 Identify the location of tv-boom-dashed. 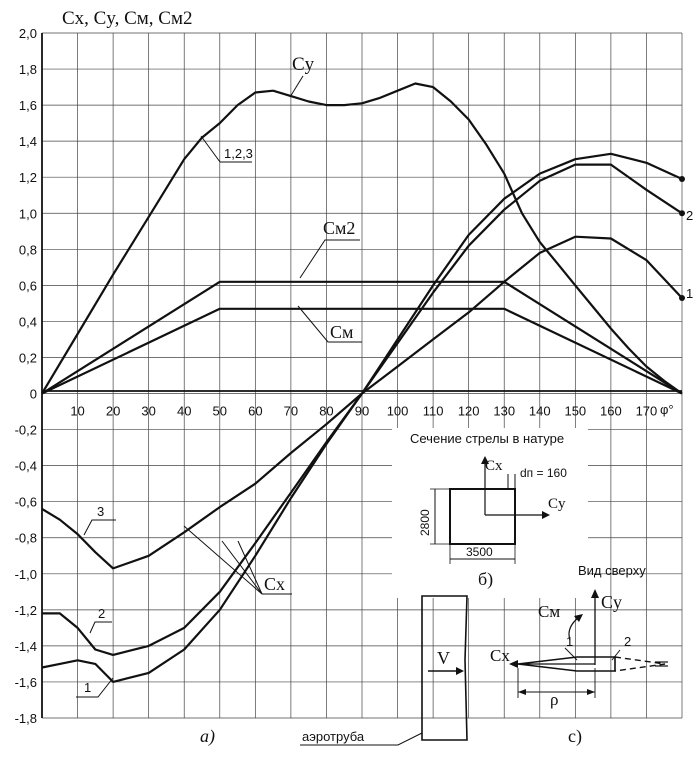
(640, 664).